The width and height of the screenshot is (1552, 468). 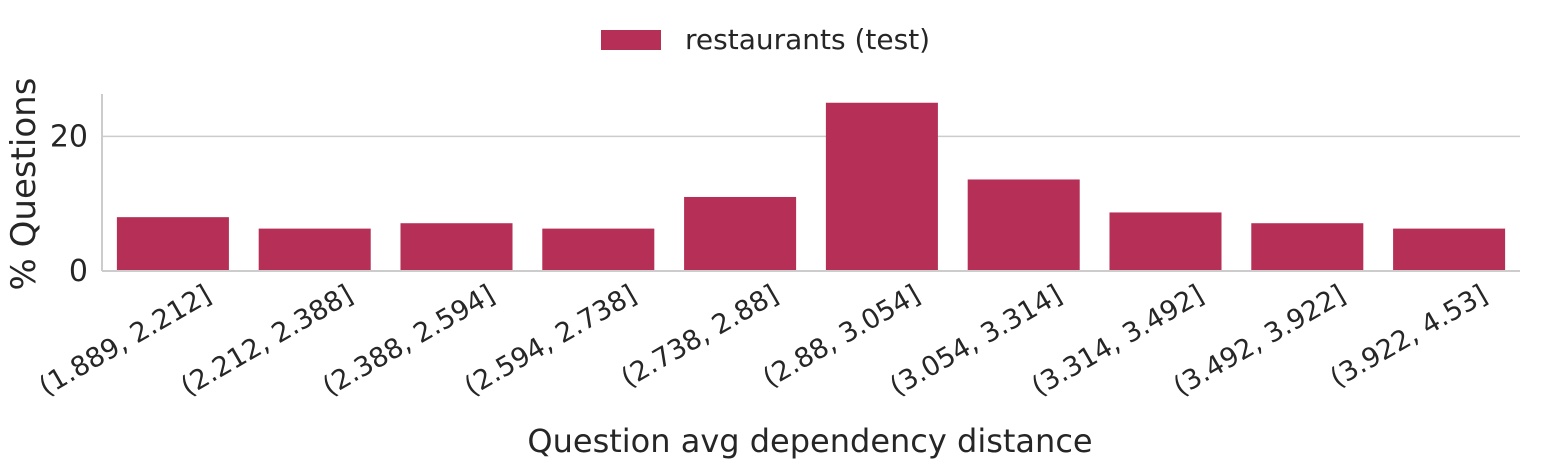 What do you see at coordinates (807, 39) in the screenshot?
I see `legend-label: restaurants (test)` at bounding box center [807, 39].